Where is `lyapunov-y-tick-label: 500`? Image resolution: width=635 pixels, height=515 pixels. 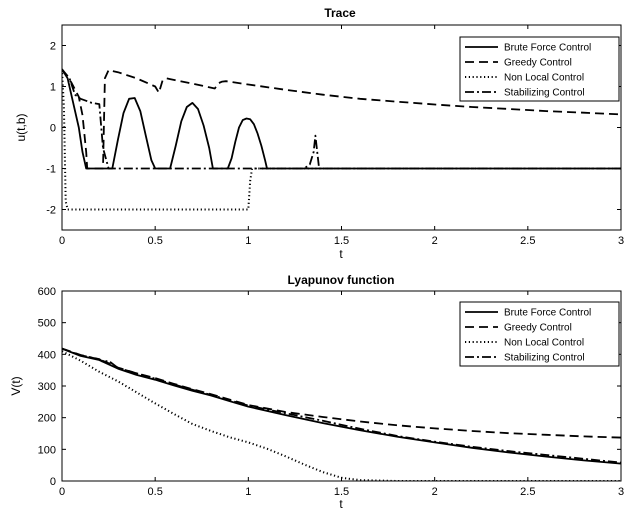 lyapunov-y-tick-label: 500 is located at coordinates (47, 324).